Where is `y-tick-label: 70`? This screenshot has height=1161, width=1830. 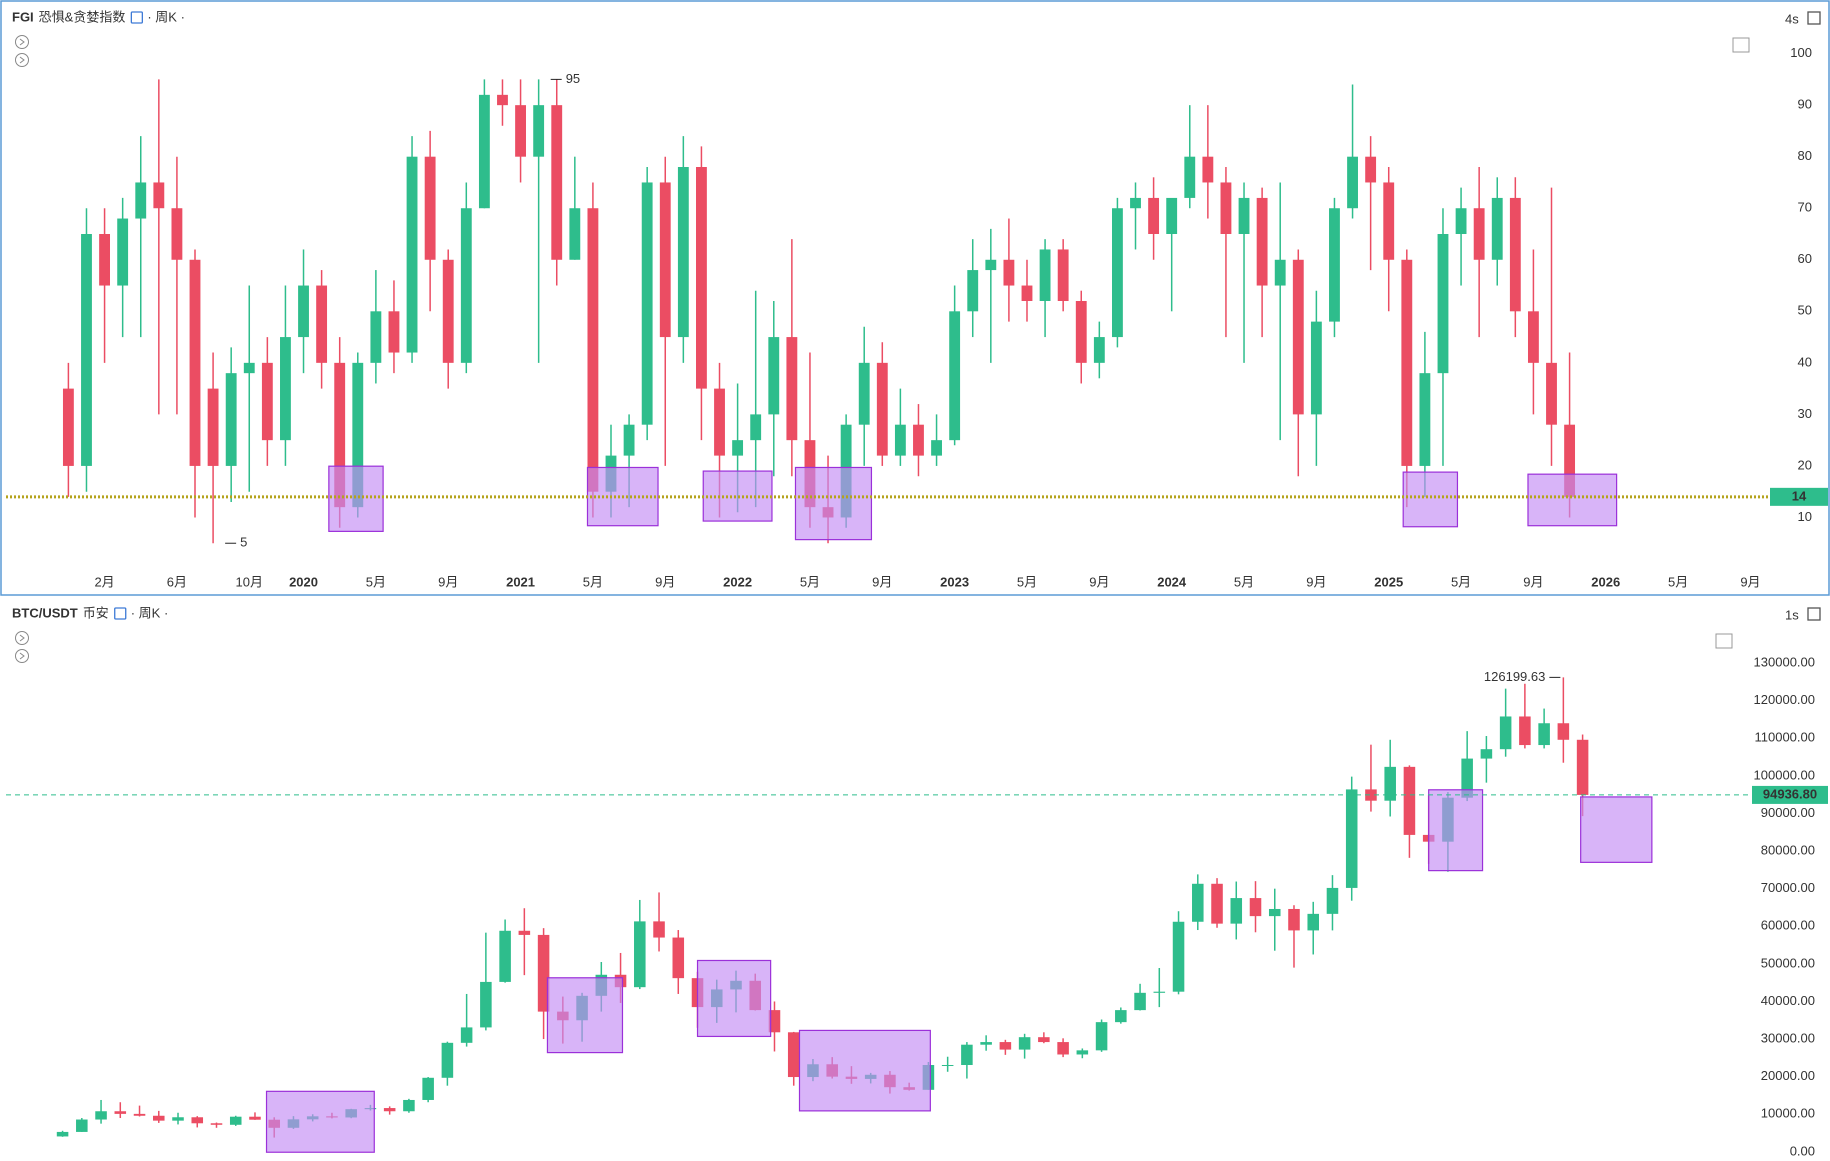
y-tick-label: 70 is located at coordinates (1805, 207).